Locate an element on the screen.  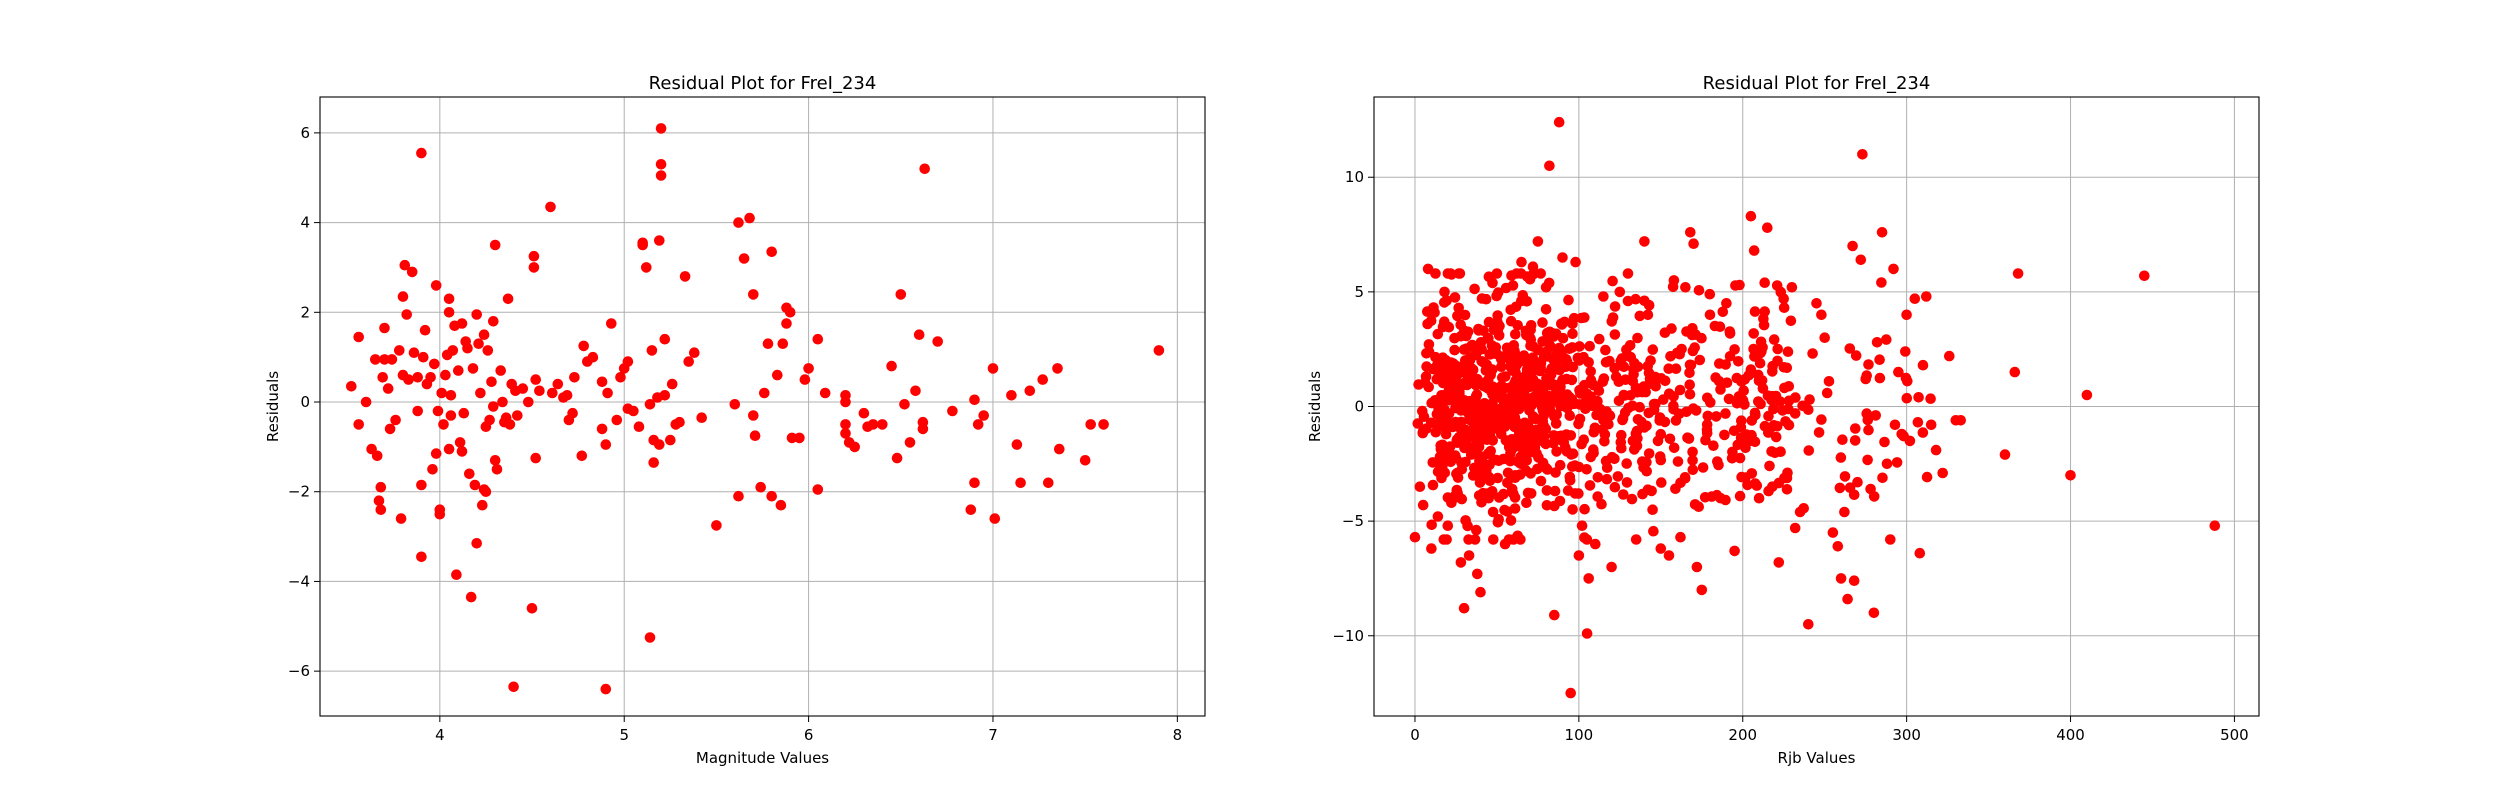
y-tick-label: −2 is located at coordinates (299, 492).